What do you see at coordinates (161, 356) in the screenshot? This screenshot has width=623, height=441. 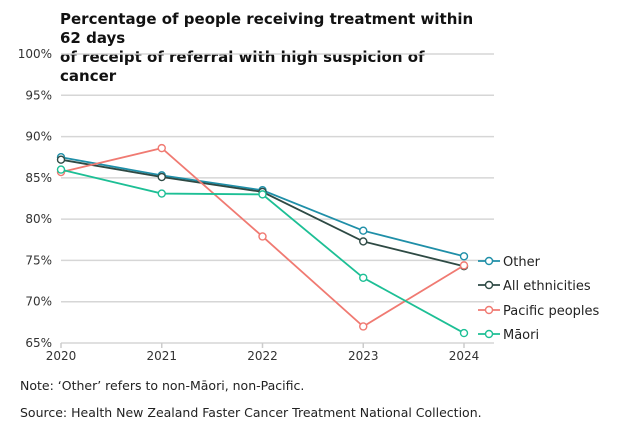 I see `x-tick-label: 2021` at bounding box center [161, 356].